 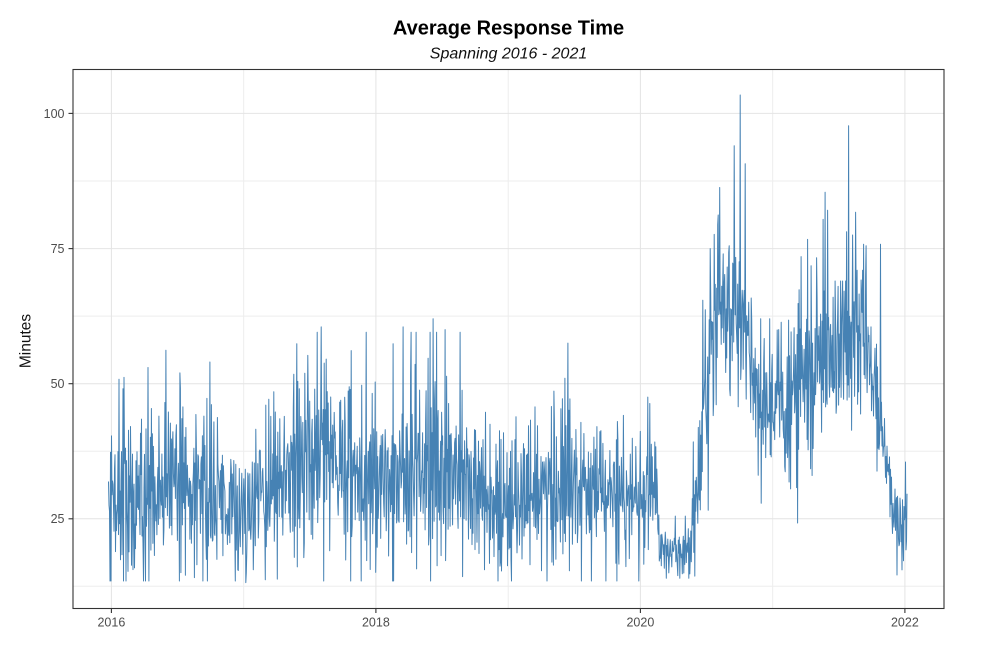 I want to click on svg-text: 50, so click(x=58, y=384).